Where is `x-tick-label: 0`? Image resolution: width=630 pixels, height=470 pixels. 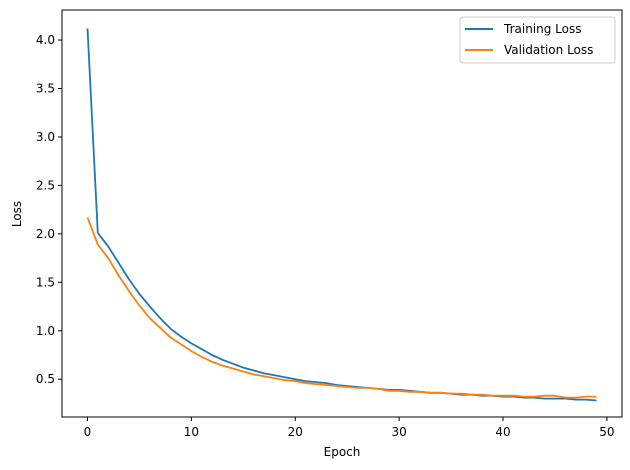
x-tick-label: 0 is located at coordinates (88, 432).